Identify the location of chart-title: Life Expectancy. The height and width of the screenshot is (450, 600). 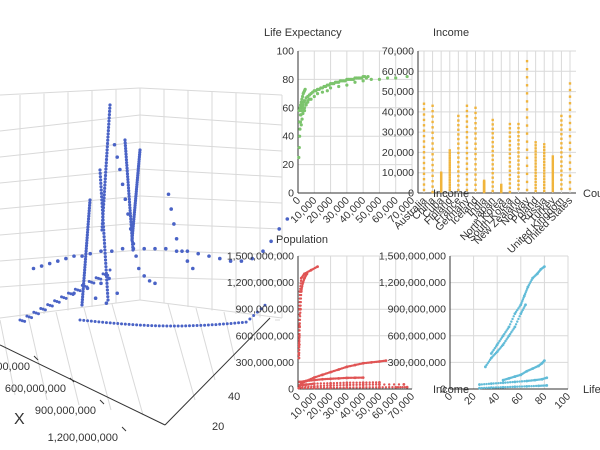
(303, 33).